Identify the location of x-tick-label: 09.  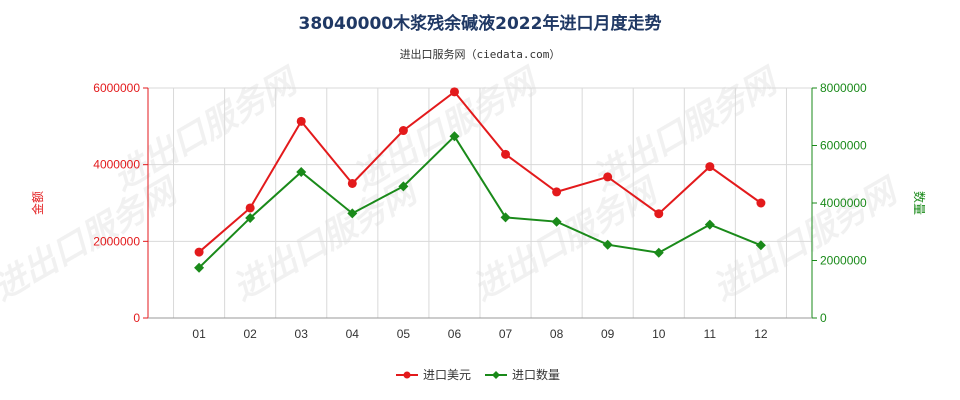
(608, 334).